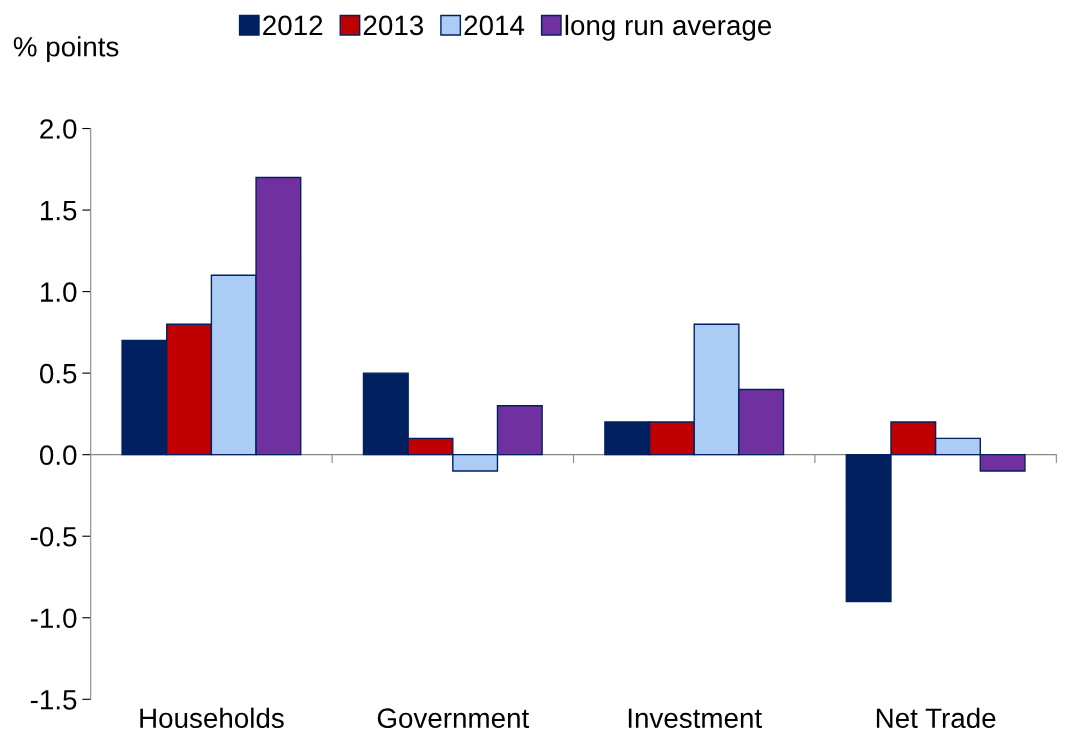  I want to click on legend-label: long run average, so click(668, 27).